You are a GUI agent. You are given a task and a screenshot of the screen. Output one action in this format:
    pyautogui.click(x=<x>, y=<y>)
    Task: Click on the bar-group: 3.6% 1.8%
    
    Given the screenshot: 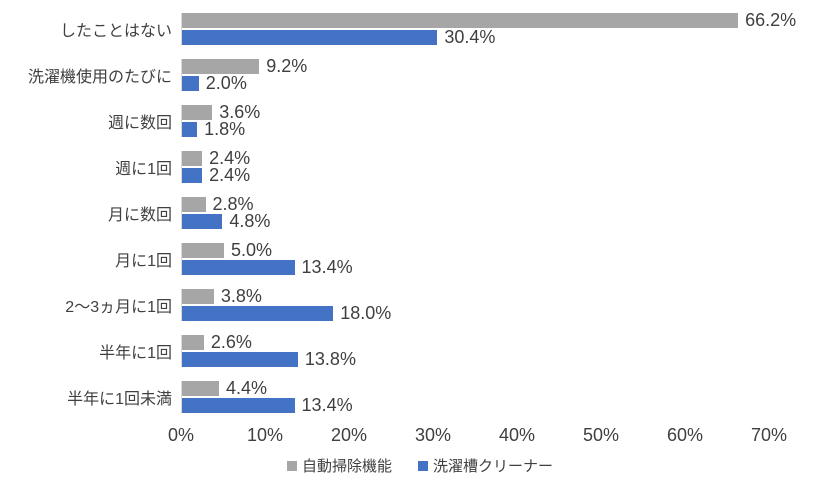 What is the action you would take?
    pyautogui.click(x=475, y=120)
    